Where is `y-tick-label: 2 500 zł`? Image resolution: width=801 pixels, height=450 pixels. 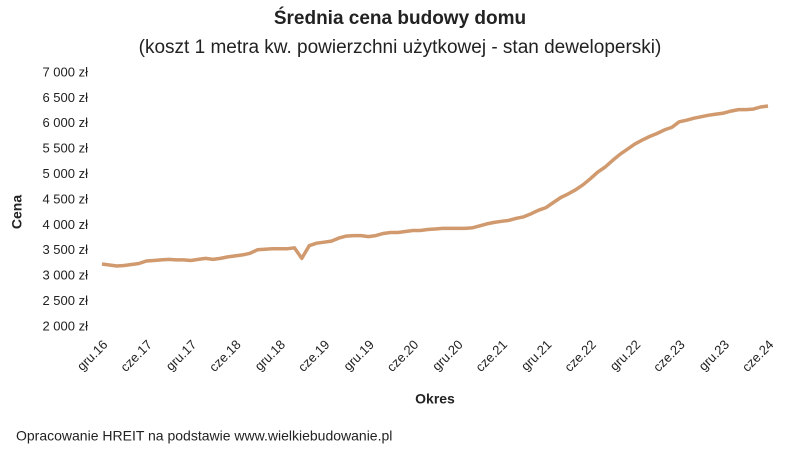 y-tick-label: 2 500 zł is located at coordinates (65, 300).